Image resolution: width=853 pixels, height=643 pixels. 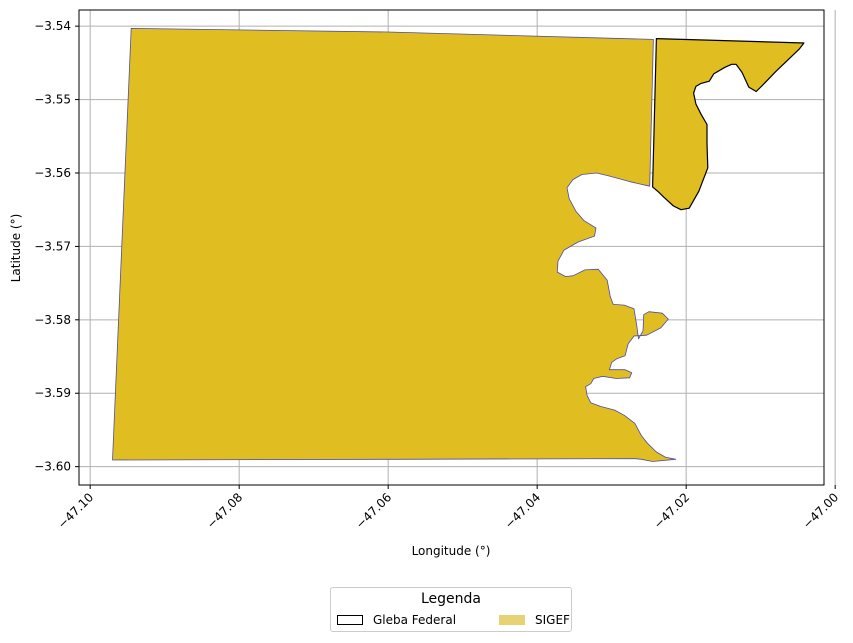 What do you see at coordinates (52, 320) in the screenshot?
I see `y-tick-label: −3.58` at bounding box center [52, 320].